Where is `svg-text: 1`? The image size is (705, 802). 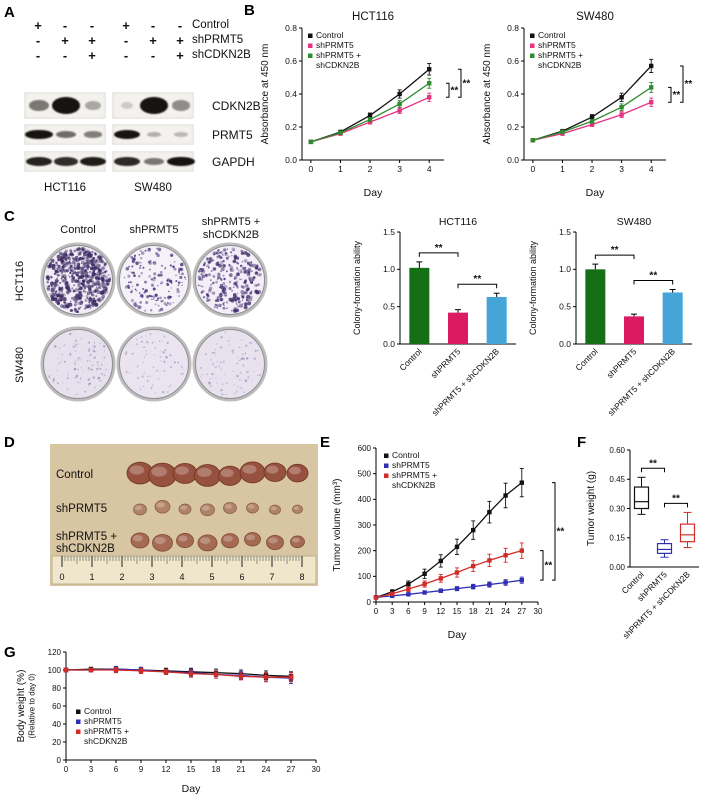
svg-text: 1 is located at coordinates (562, 169).